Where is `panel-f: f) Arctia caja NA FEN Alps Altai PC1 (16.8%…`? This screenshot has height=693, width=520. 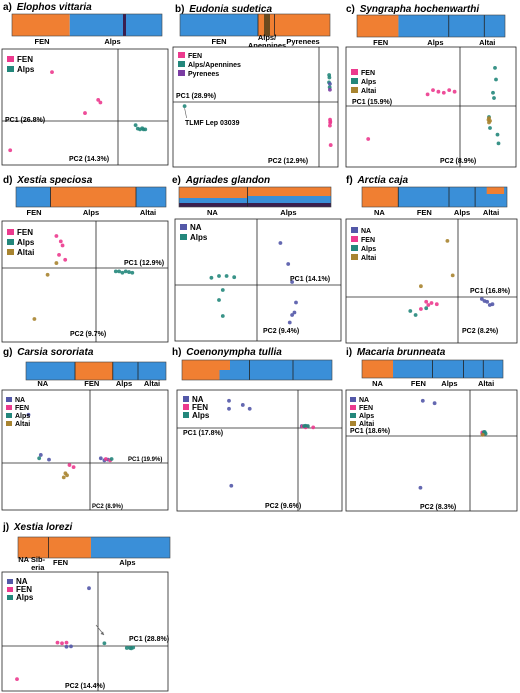
panel-f: f) Arctia caja NA FEN Alps Altai PC1 (16.8%… is located at coordinates (431, 259).